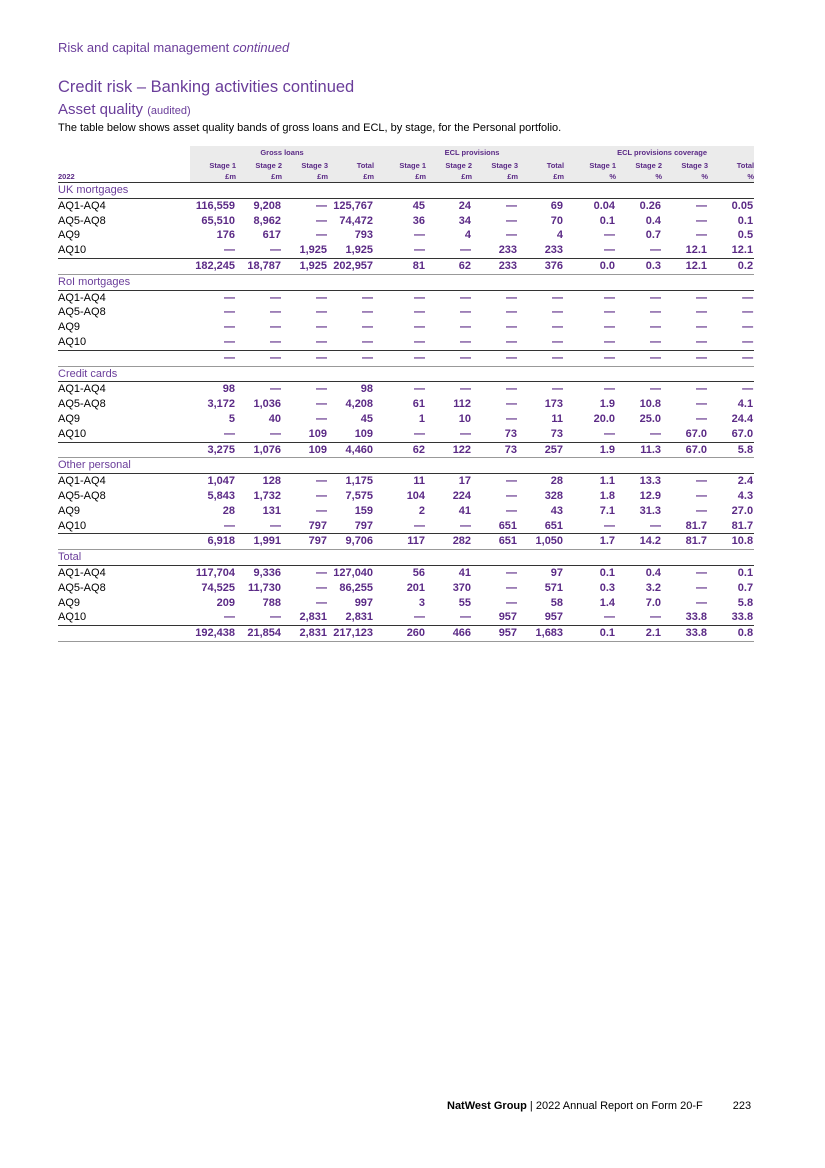  I want to click on cell: 55, so click(465, 602).